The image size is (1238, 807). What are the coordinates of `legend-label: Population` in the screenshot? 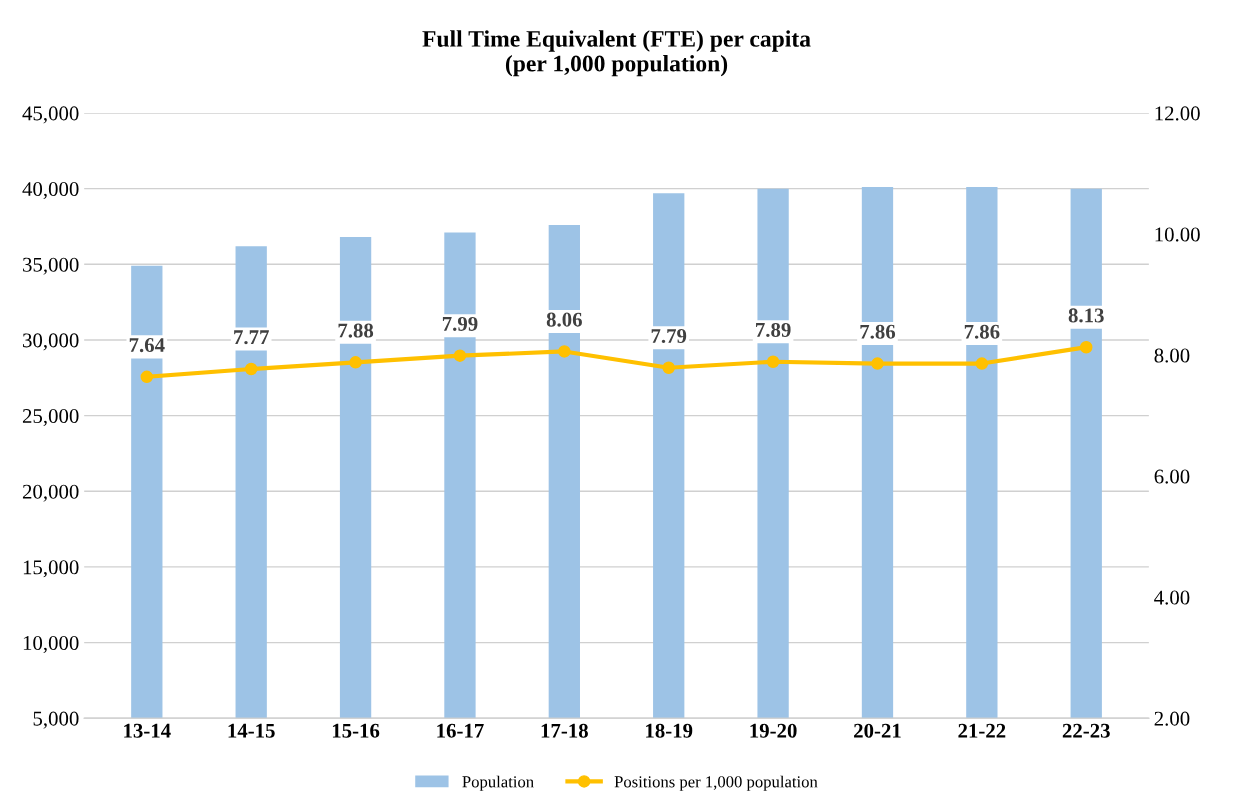 It's located at (498, 783).